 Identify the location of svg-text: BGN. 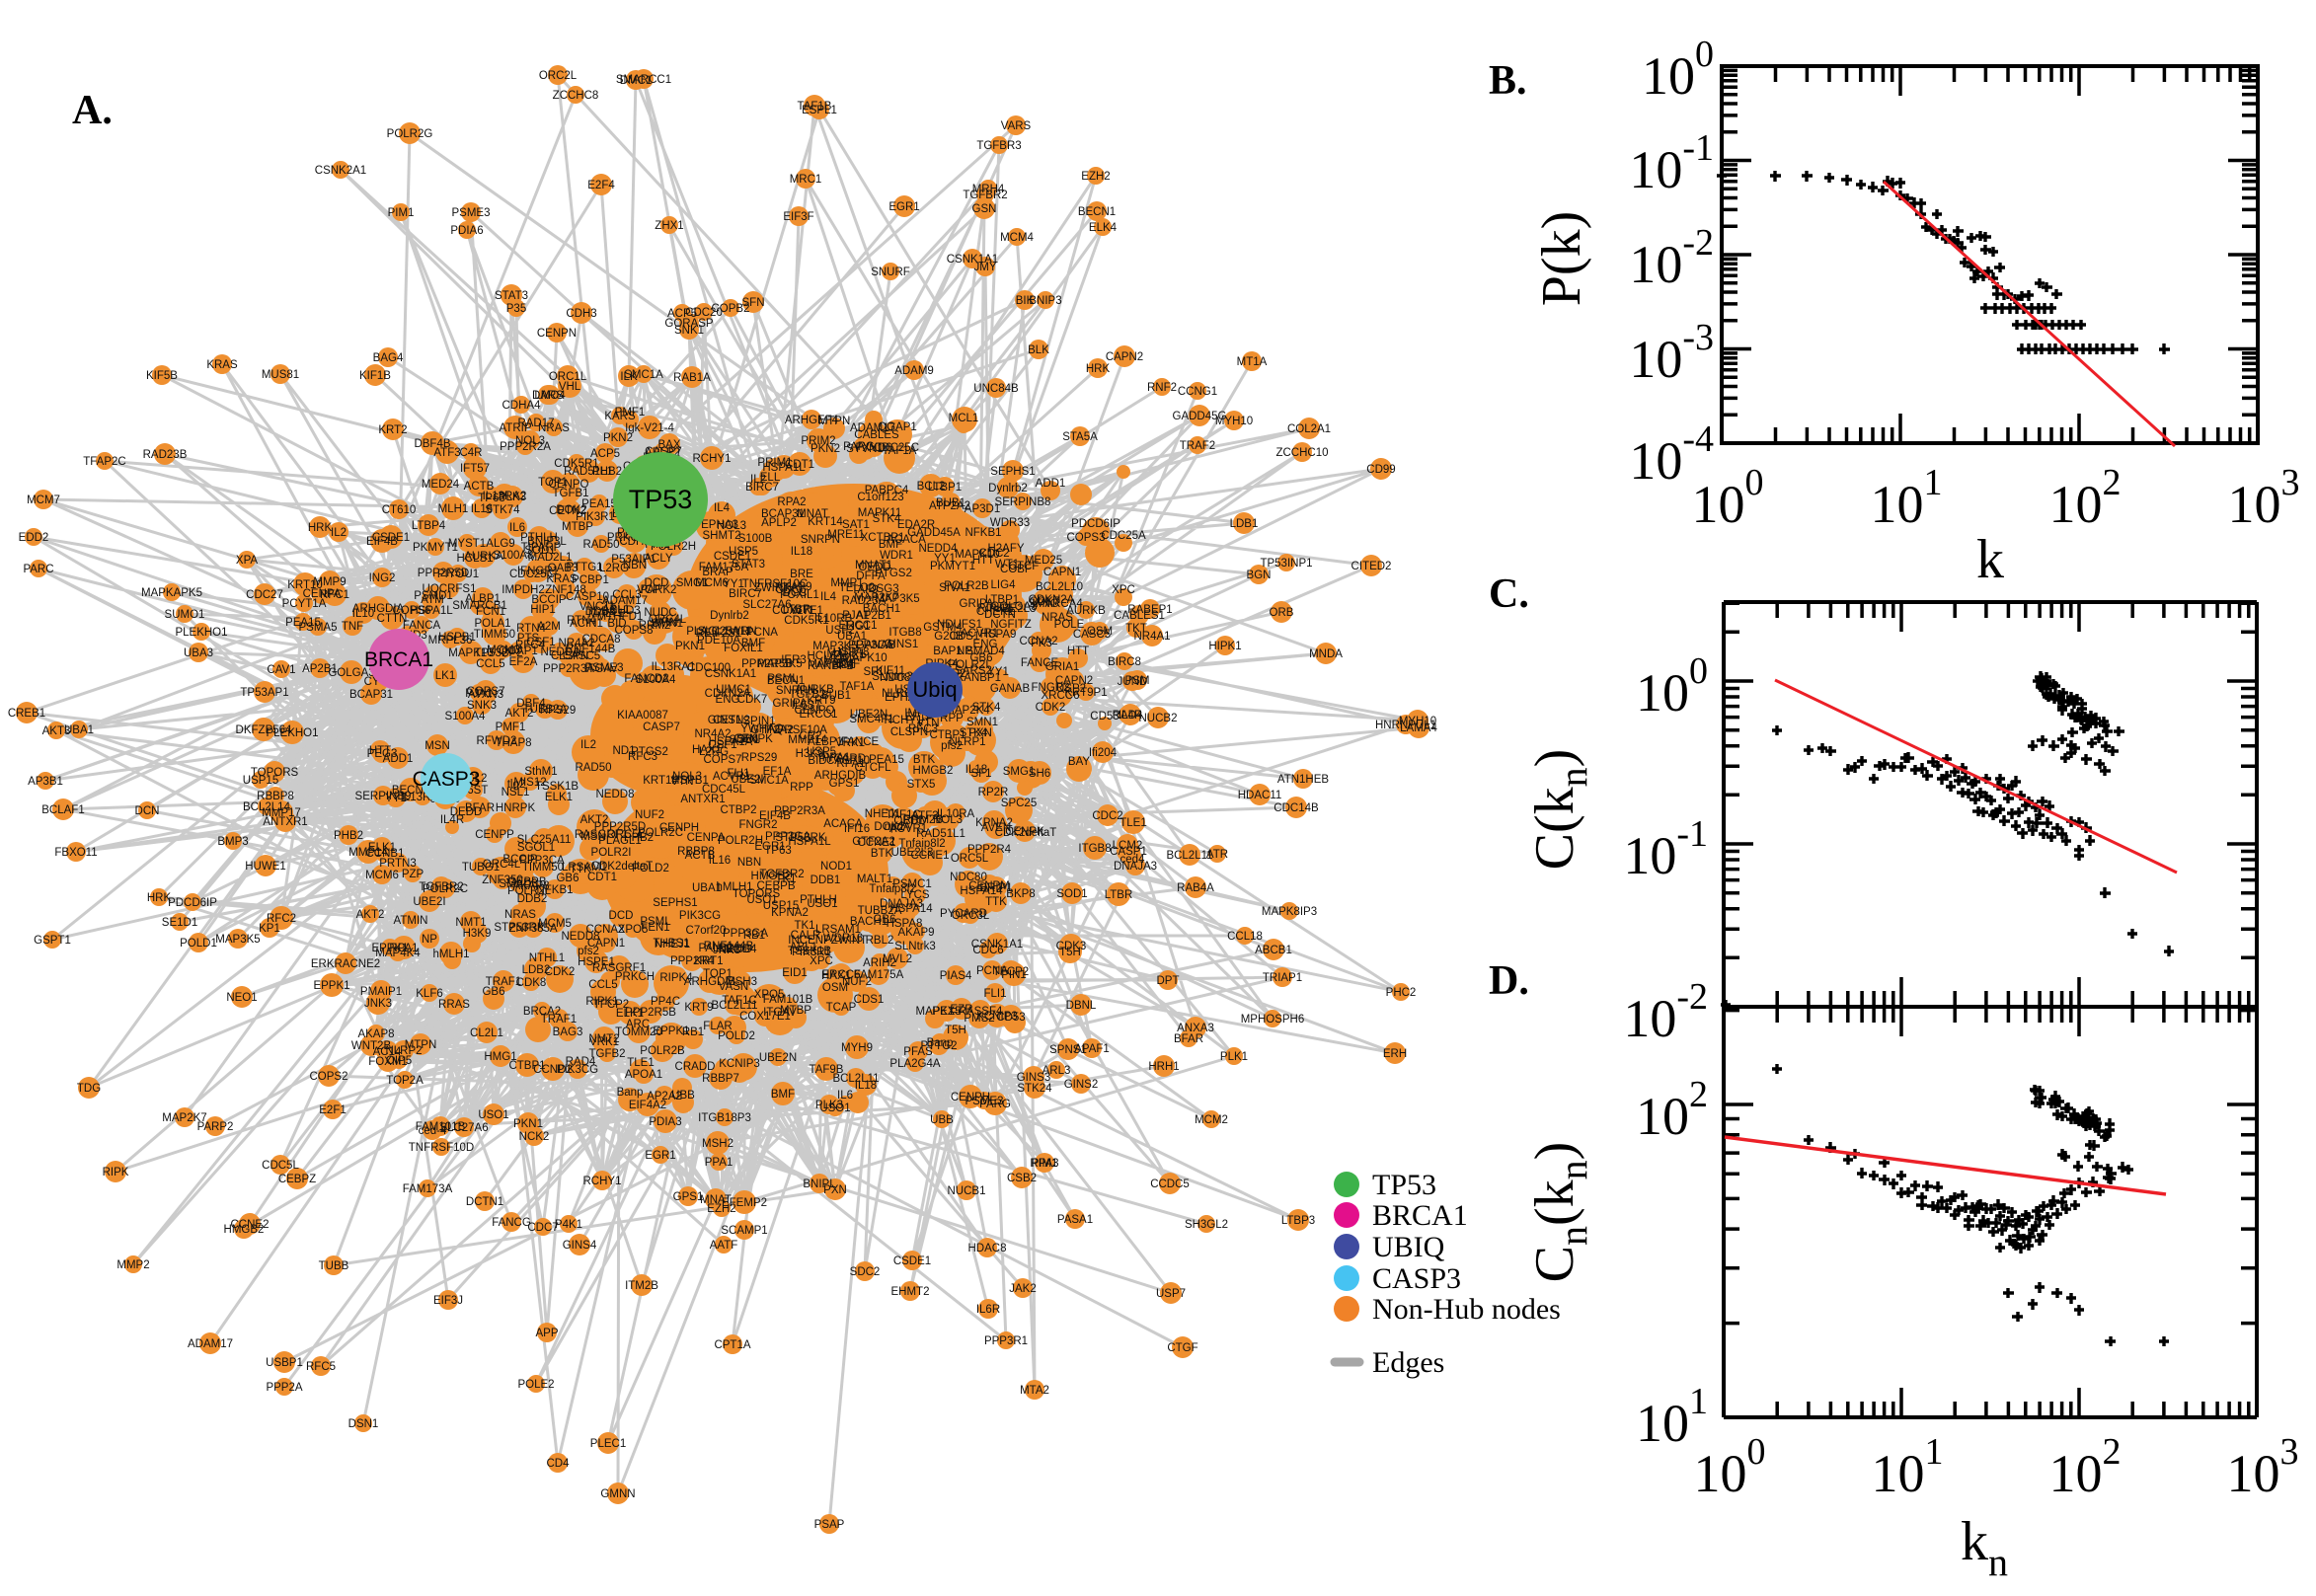
(1259, 575).